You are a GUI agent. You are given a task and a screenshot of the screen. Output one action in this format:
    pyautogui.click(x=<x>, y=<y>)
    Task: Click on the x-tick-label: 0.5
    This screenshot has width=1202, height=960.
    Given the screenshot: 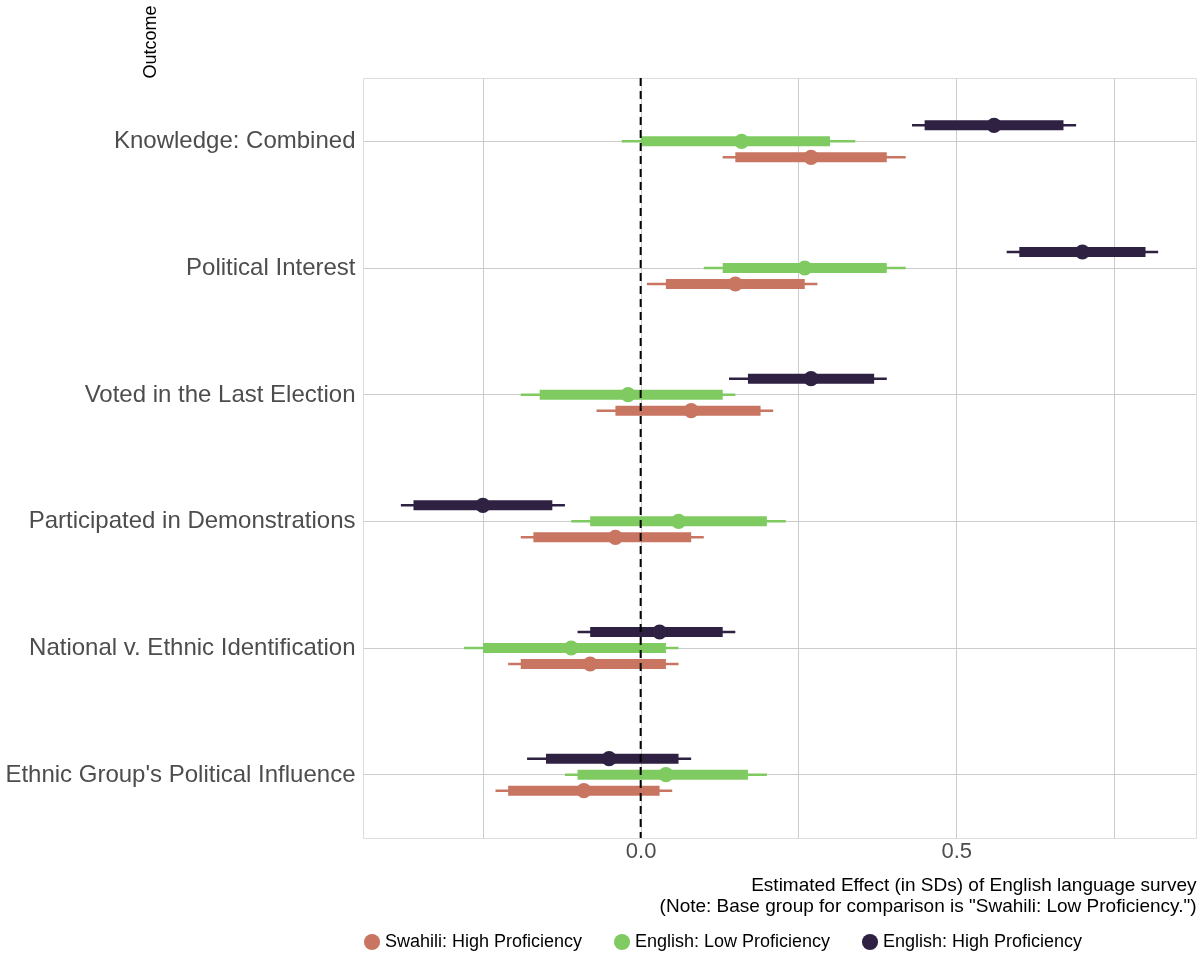 What is the action you would take?
    pyautogui.click(x=956, y=850)
    